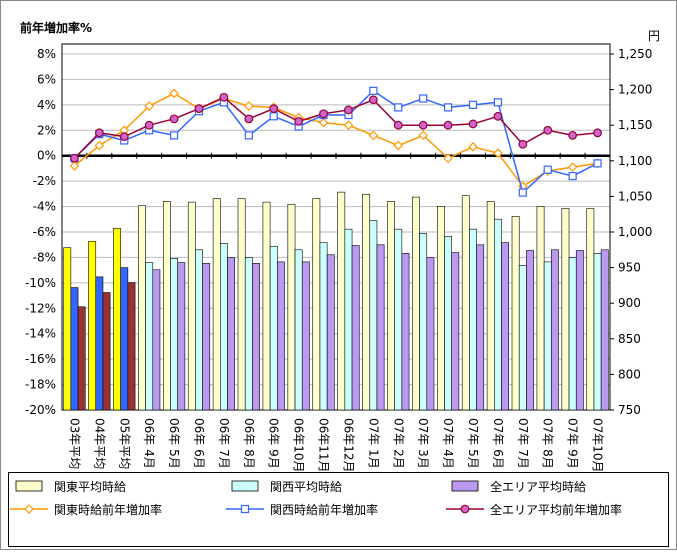 This screenshot has height=554, width=677. I want to click on x-tick-label: 06年 6月, so click(199, 443).